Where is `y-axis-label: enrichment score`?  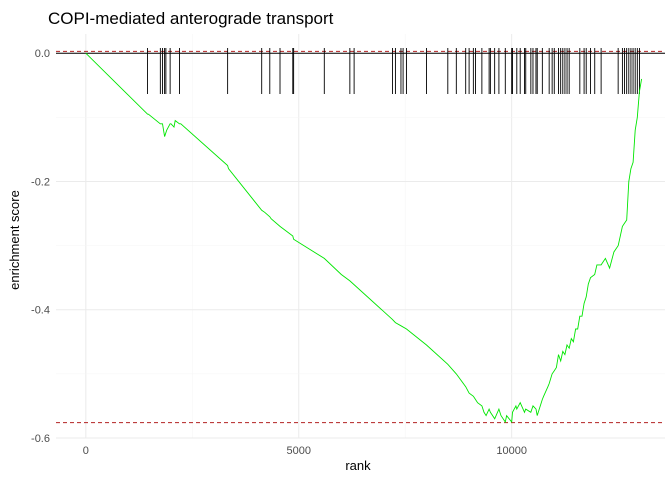 y-axis-label: enrichment score is located at coordinates (14, 240).